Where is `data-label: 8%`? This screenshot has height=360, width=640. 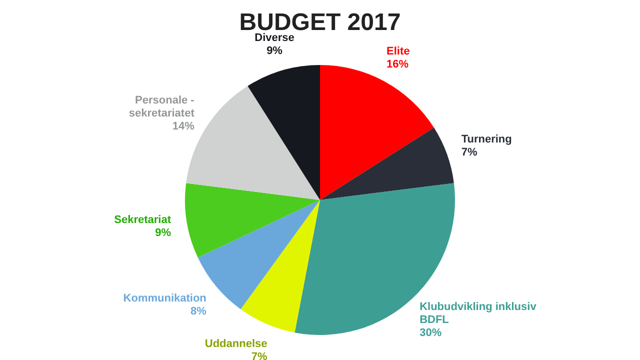
data-label: 8% is located at coordinates (198, 311).